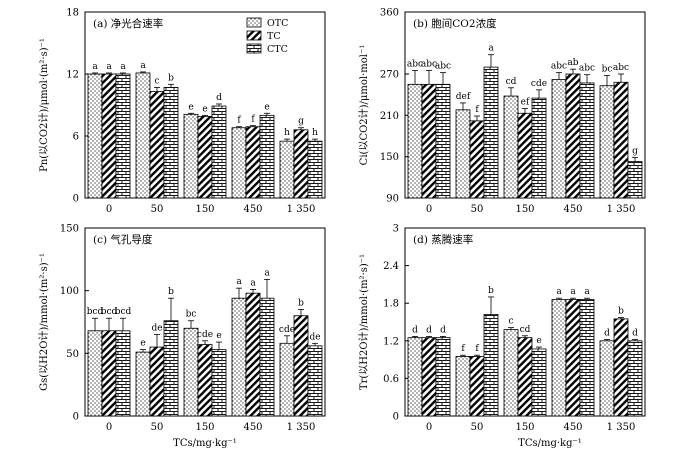 The height and width of the screenshot is (454, 700). I want to click on y-tick-label: 270, so click(389, 75).